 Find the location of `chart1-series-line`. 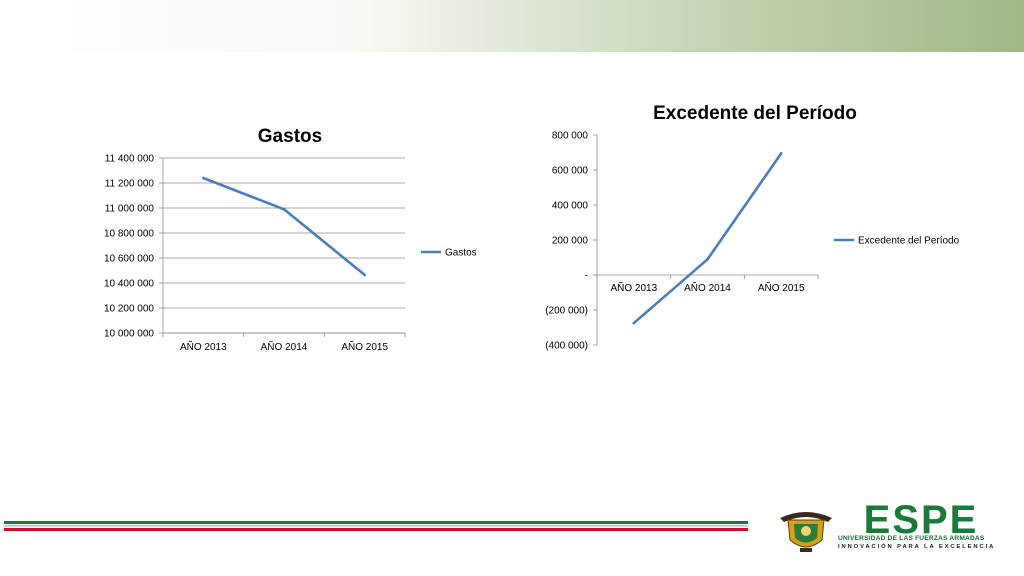

chart1-series-line is located at coordinates (284, 226).